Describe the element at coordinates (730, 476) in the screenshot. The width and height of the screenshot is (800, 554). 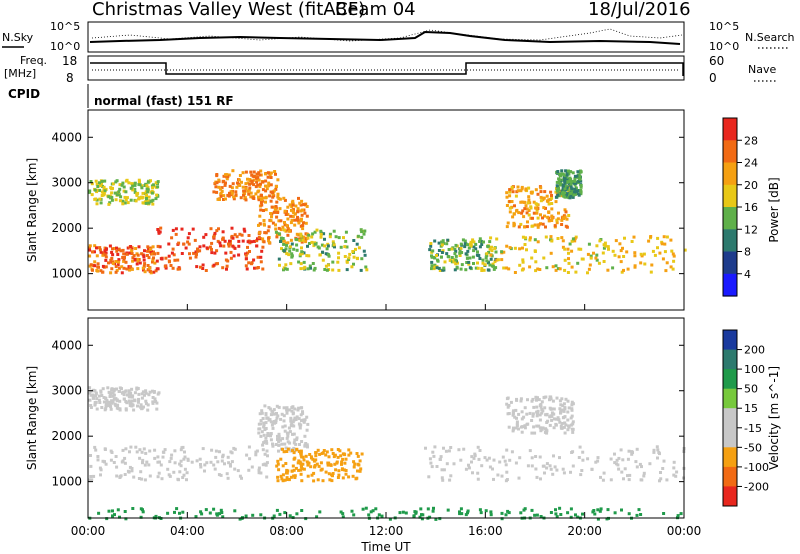
I see `velocity-colorbar-segment` at that location.